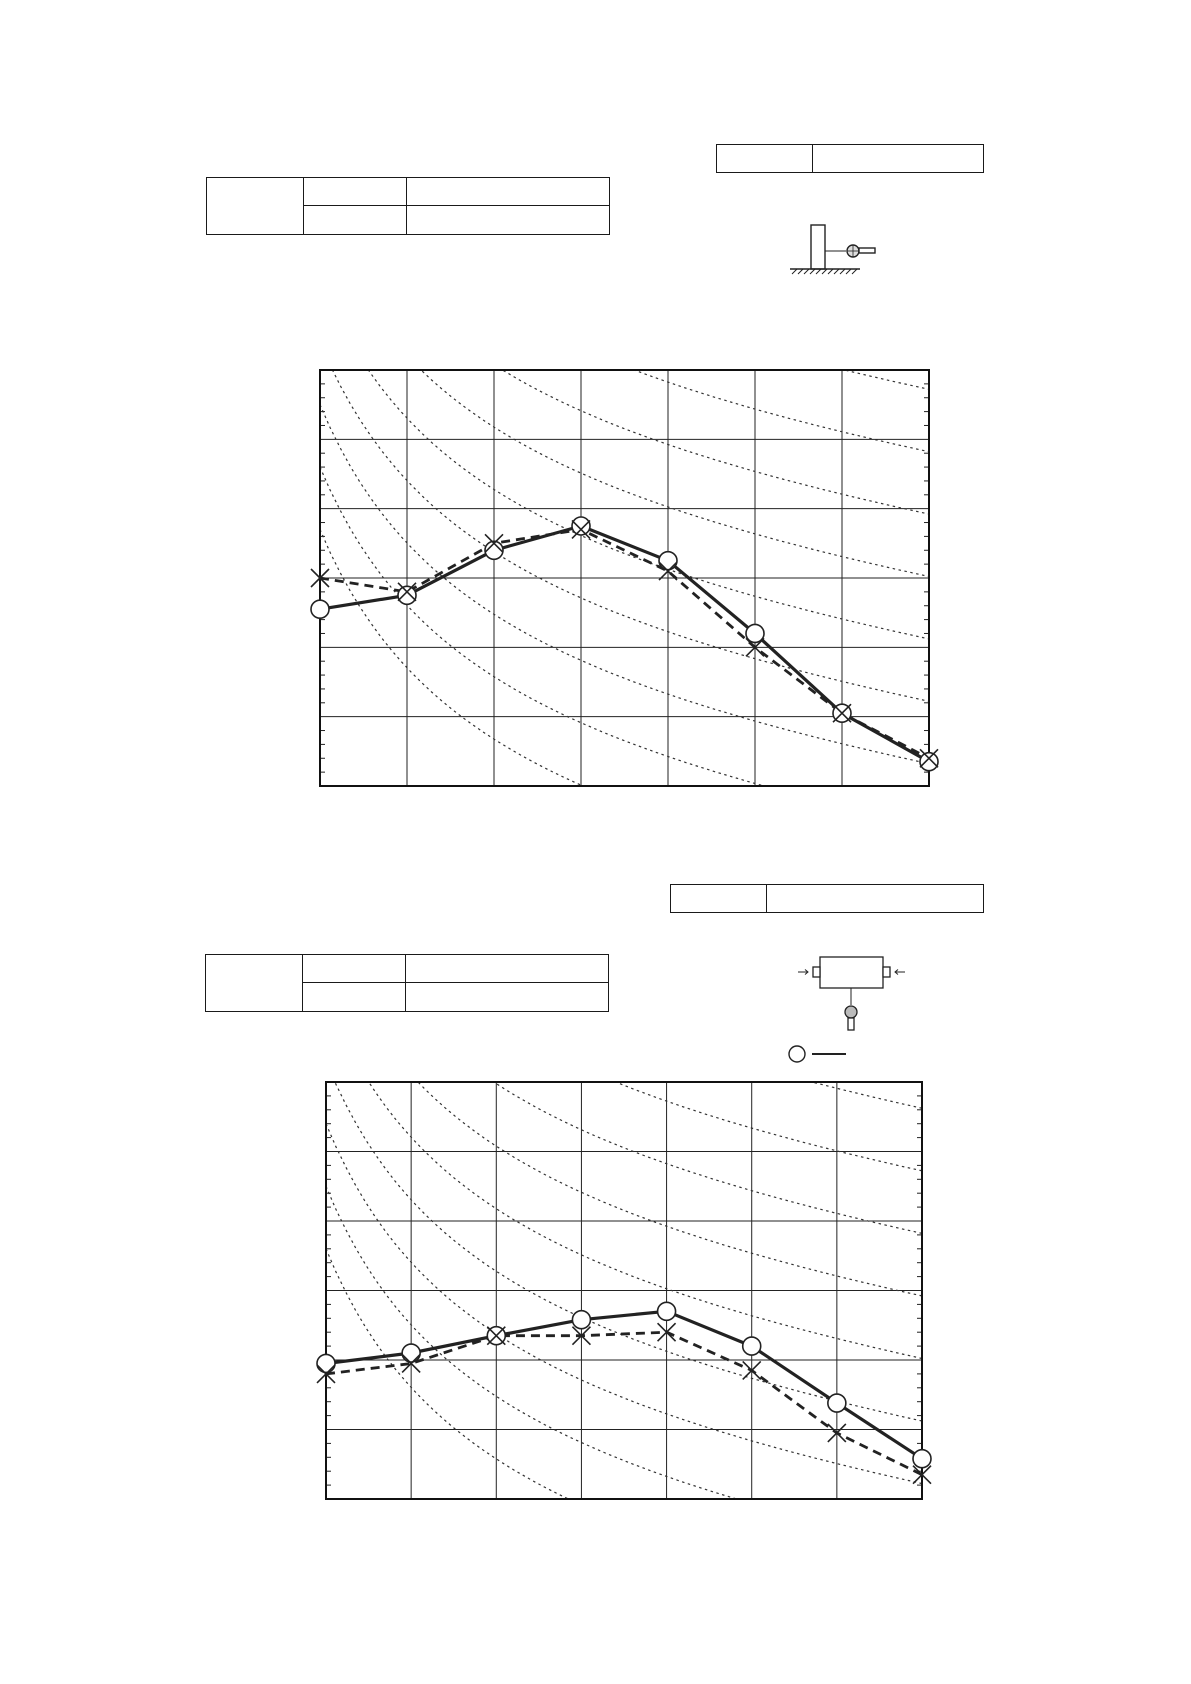 This screenshot has height=1684, width=1191. I want to click on top-info-header-cell, so click(255, 206).